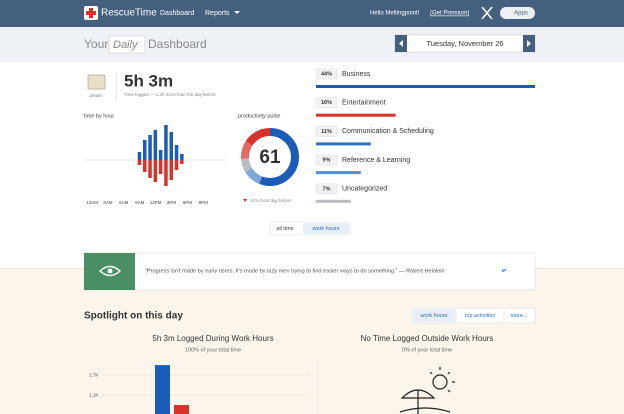 This screenshot has width=624, height=414. What do you see at coordinates (204, 202) in the screenshot?
I see `hour-label: 9PM` at bounding box center [204, 202].